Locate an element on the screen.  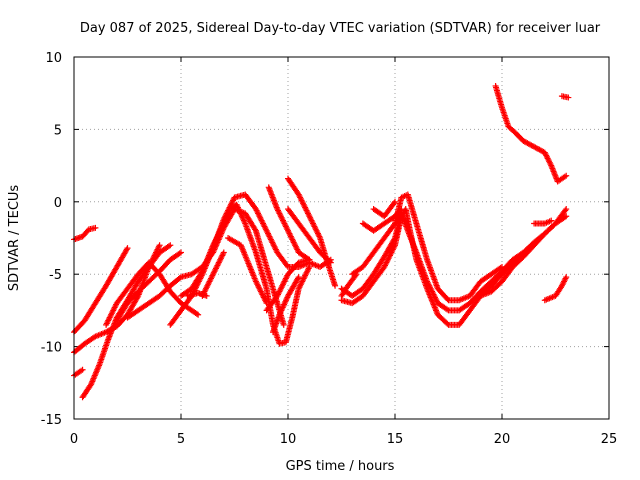
x-tick-label: 20 is located at coordinates (502, 439).